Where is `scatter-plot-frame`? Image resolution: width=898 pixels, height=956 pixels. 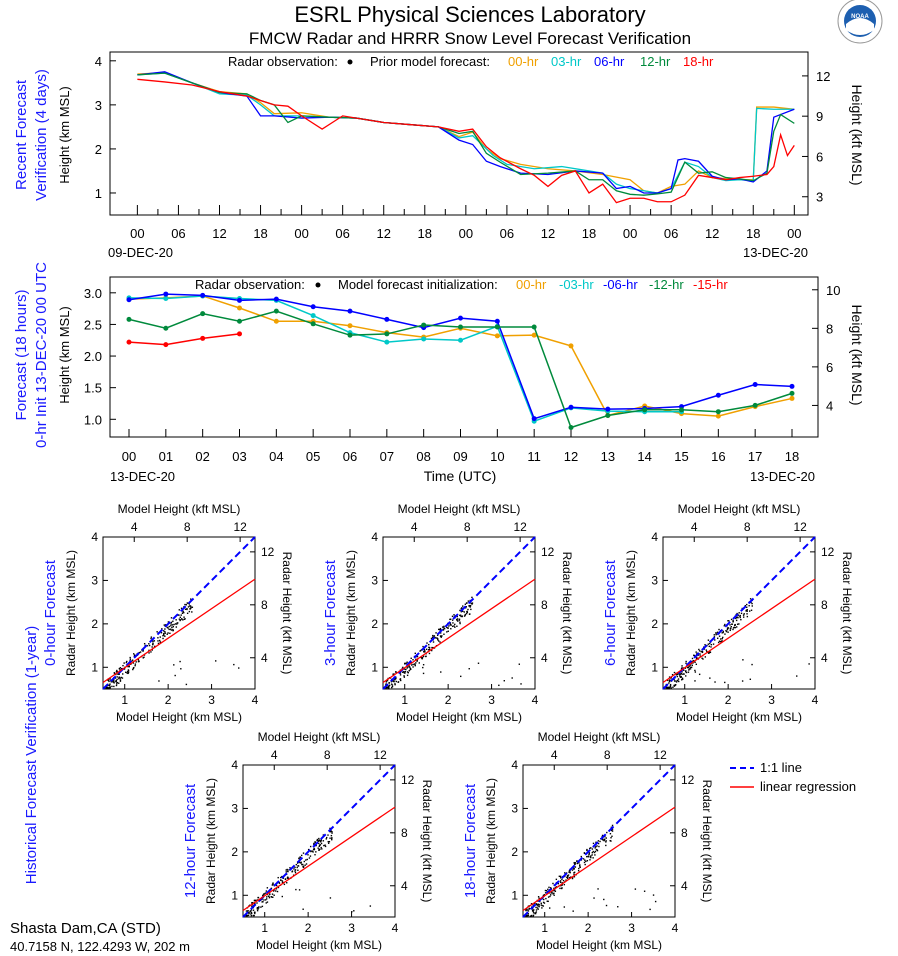 scatter-plot-frame is located at coordinates (319, 841).